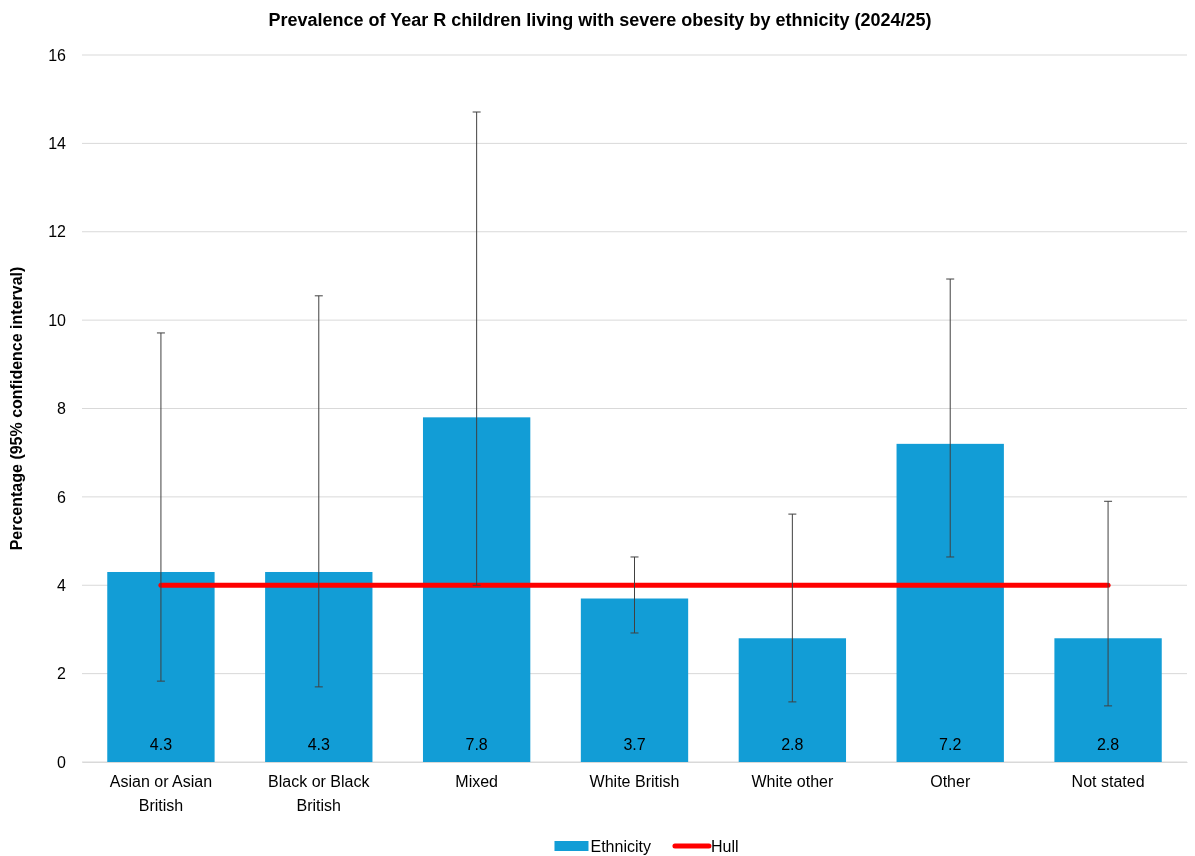 Image resolution: width=1195 pixels, height=856 pixels. What do you see at coordinates (792, 782) in the screenshot?
I see `x-tick-label: White other` at bounding box center [792, 782].